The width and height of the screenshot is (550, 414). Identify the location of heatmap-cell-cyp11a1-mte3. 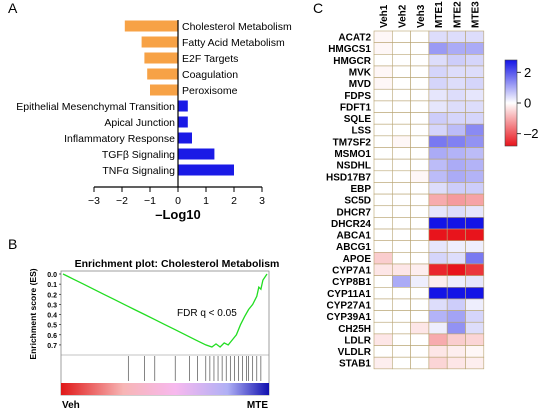
(475, 293).